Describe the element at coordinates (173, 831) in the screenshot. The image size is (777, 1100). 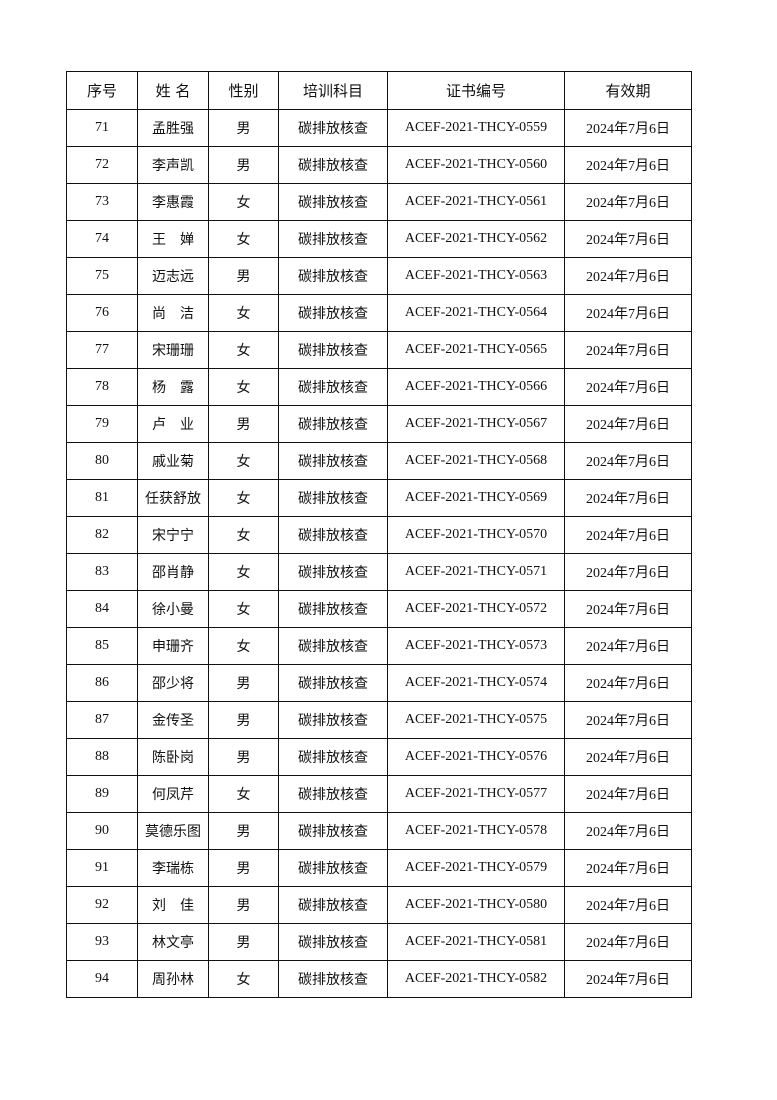
I see `cell-name: 莫德乐图` at that location.